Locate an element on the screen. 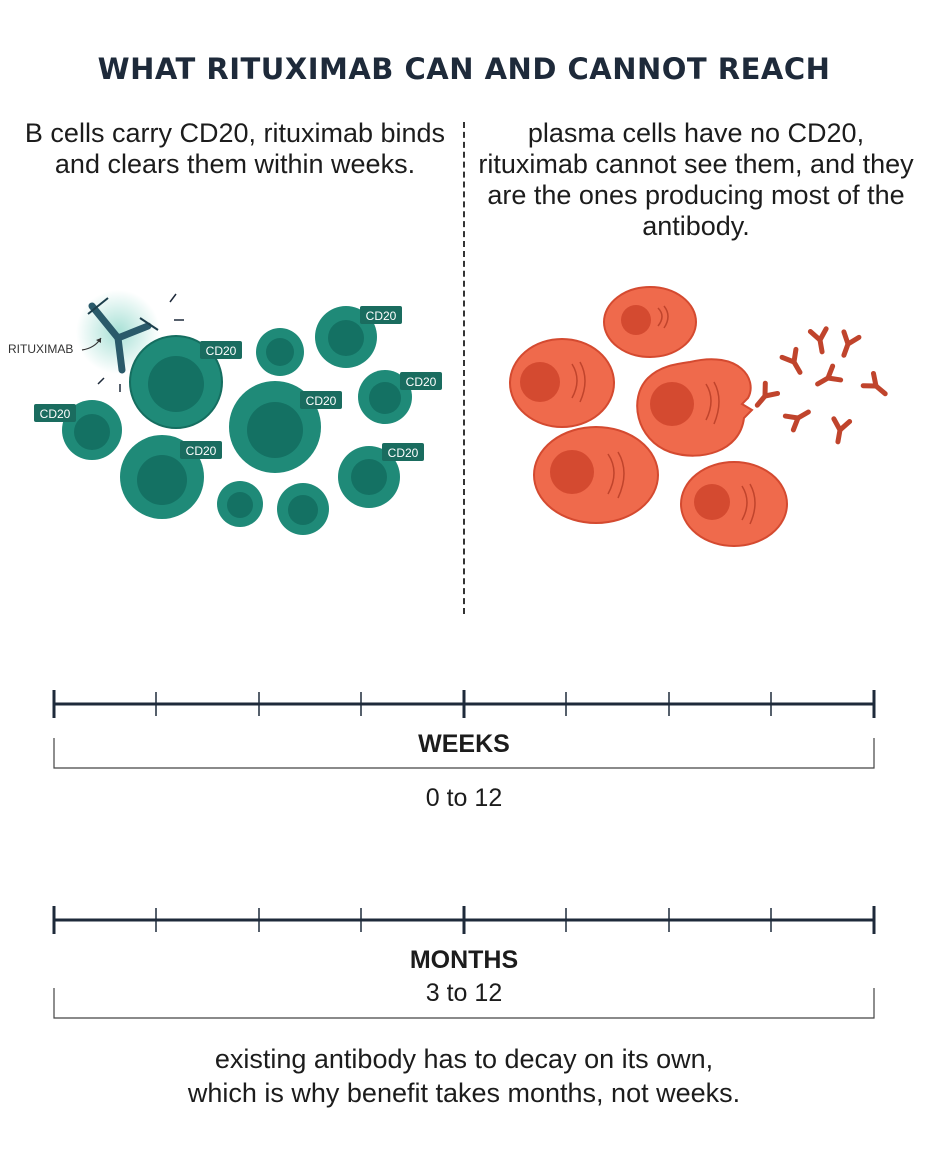  months-timeline is located at coordinates (464, 962).